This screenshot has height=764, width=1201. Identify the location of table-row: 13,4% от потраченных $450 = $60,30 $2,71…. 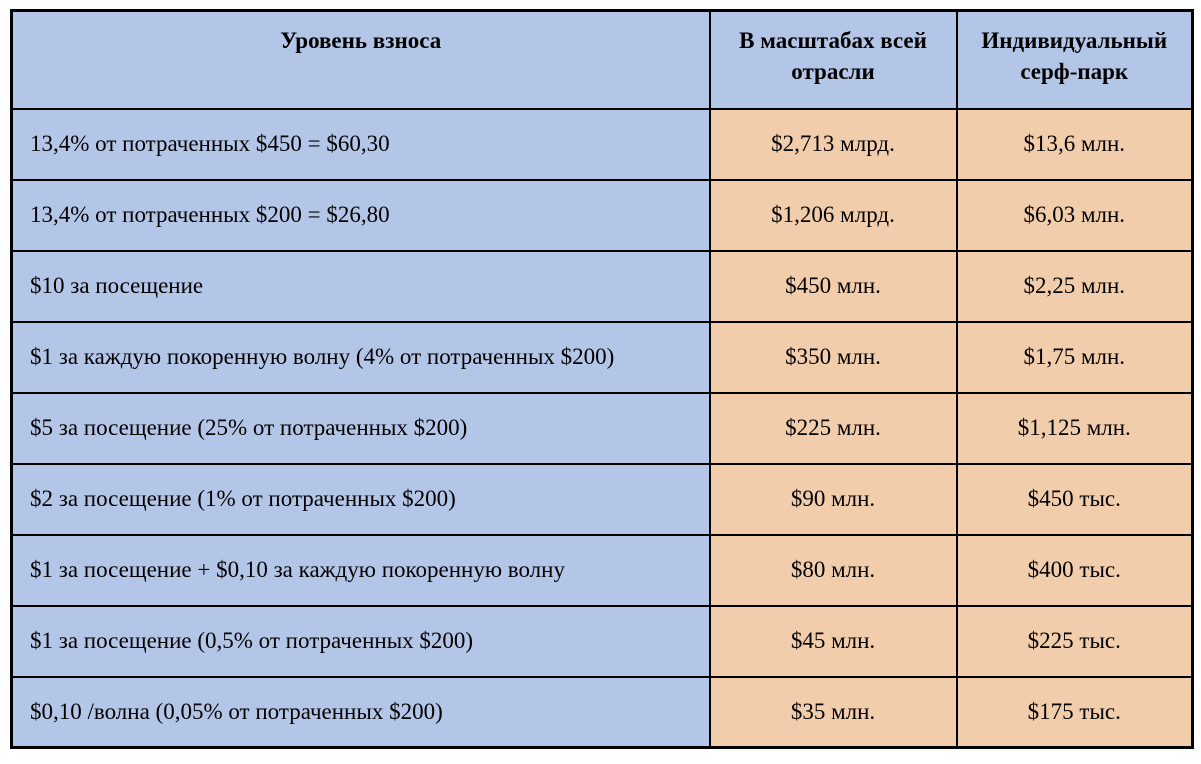
(602, 144).